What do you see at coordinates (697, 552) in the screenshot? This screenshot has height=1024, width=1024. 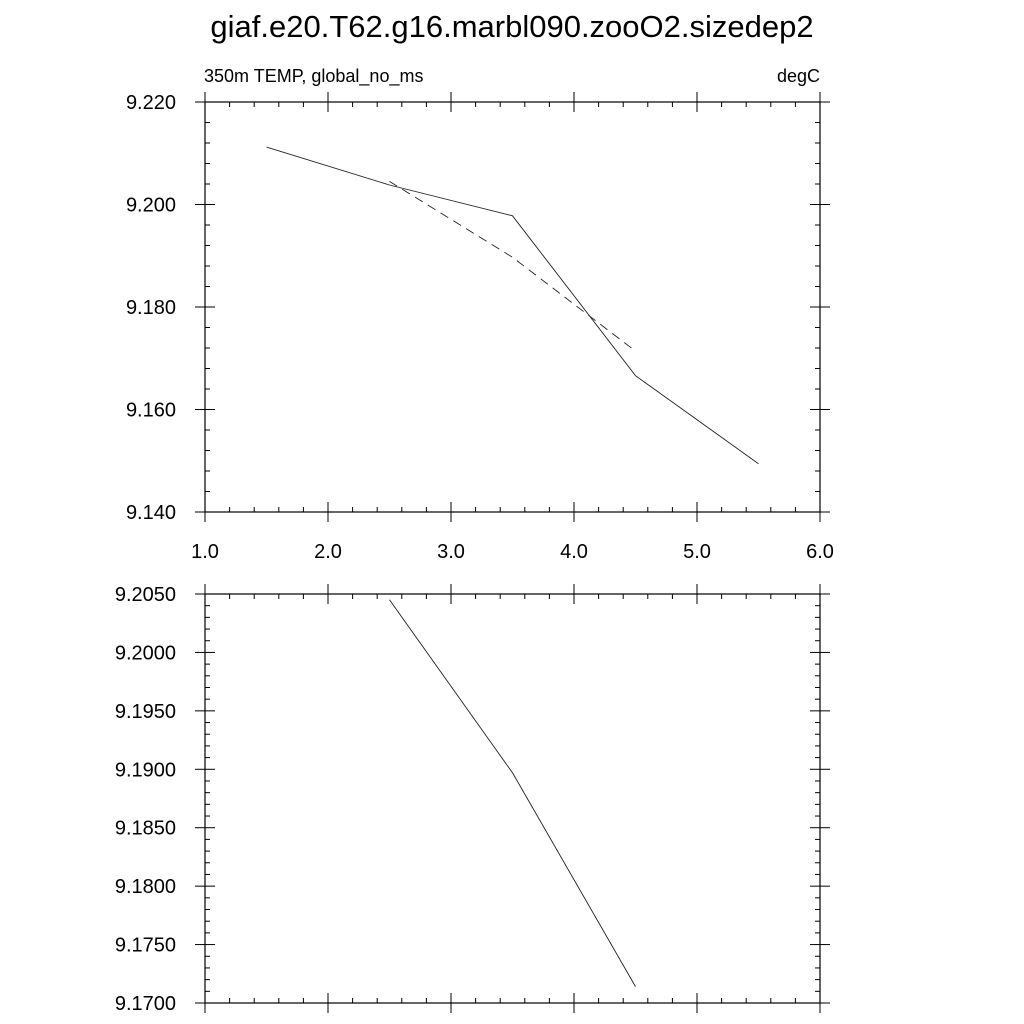 I see `top-x-tick-label: 5.0` at bounding box center [697, 552].